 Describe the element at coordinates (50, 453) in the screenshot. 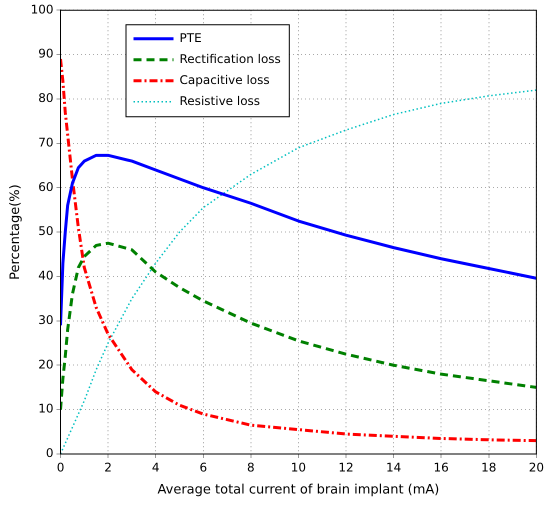

I see `y-tick-label: 0` at that location.